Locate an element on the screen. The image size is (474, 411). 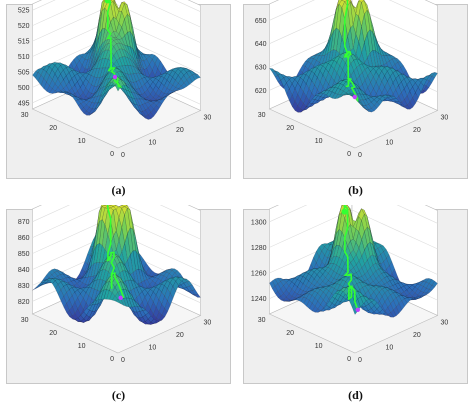
caption-a: (a) is located at coordinates (118, 190).